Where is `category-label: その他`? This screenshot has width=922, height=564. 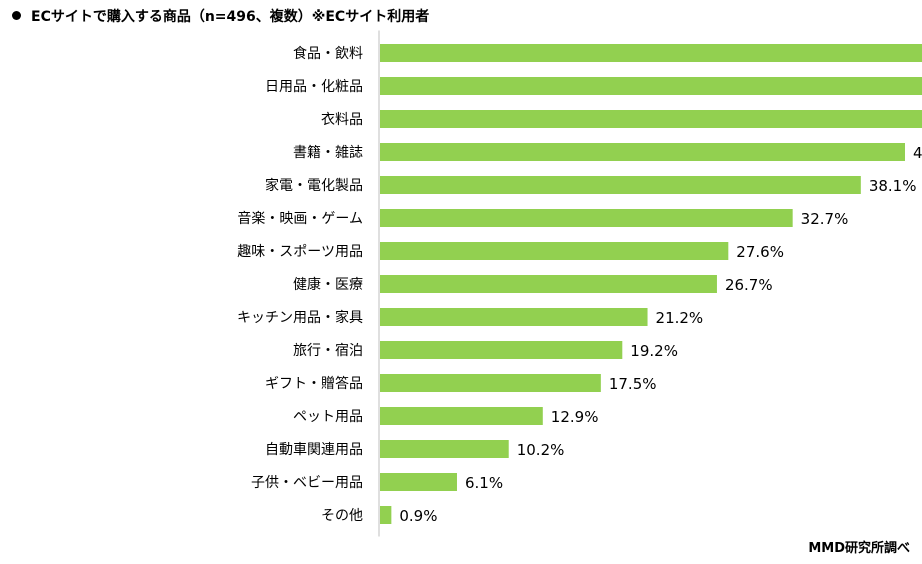
category-label: その他 is located at coordinates (342, 516).